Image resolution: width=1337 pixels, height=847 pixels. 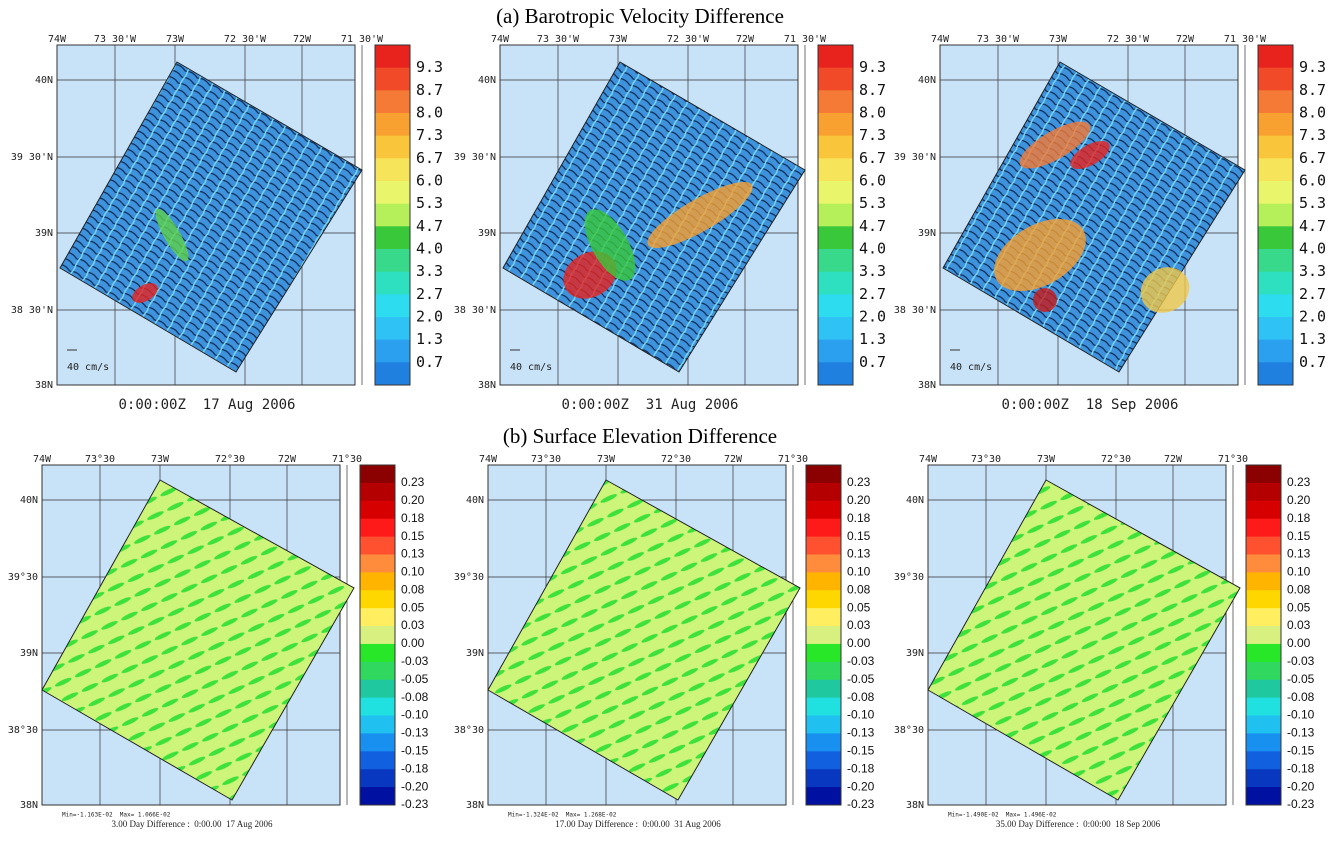 I want to click on colorbar-label: 0.05, so click(x=859, y=607).